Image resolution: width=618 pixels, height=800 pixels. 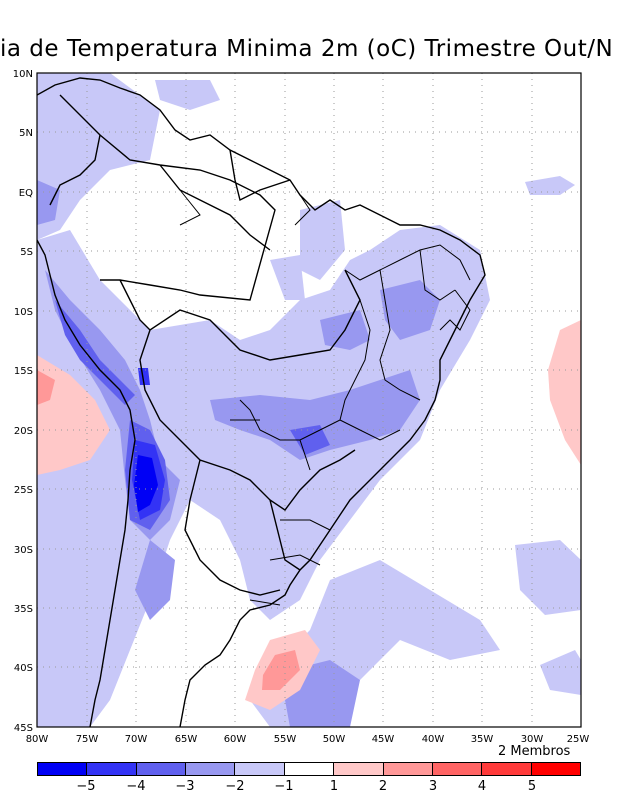 What do you see at coordinates (23, 74) in the screenshot?
I see `lat-label: 10N` at bounding box center [23, 74].